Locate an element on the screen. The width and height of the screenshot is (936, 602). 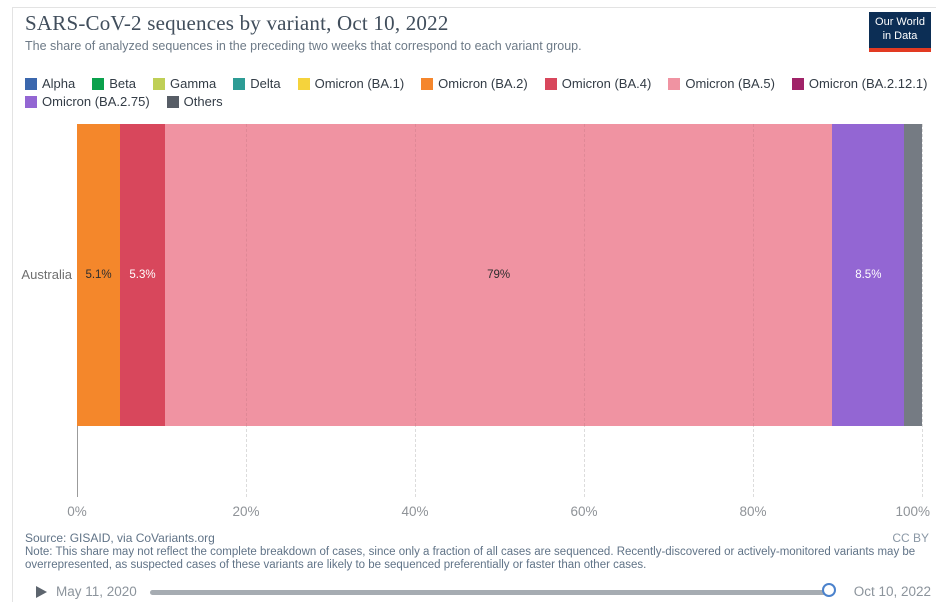
play-icon is located at coordinates (41, 592).